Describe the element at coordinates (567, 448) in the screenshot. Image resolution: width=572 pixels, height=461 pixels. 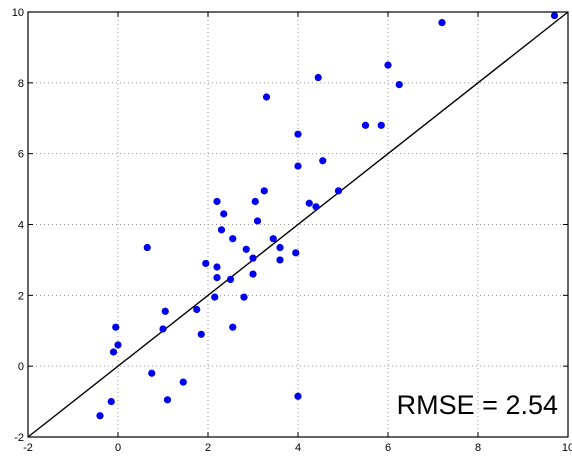
I see `x-tick-label: 10` at that location.